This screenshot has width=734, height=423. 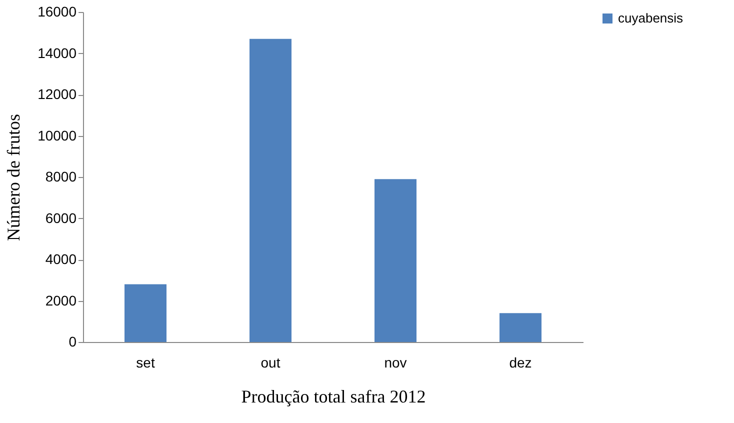 What do you see at coordinates (395, 362) in the screenshot?
I see `x-tick-label: nov` at bounding box center [395, 362].